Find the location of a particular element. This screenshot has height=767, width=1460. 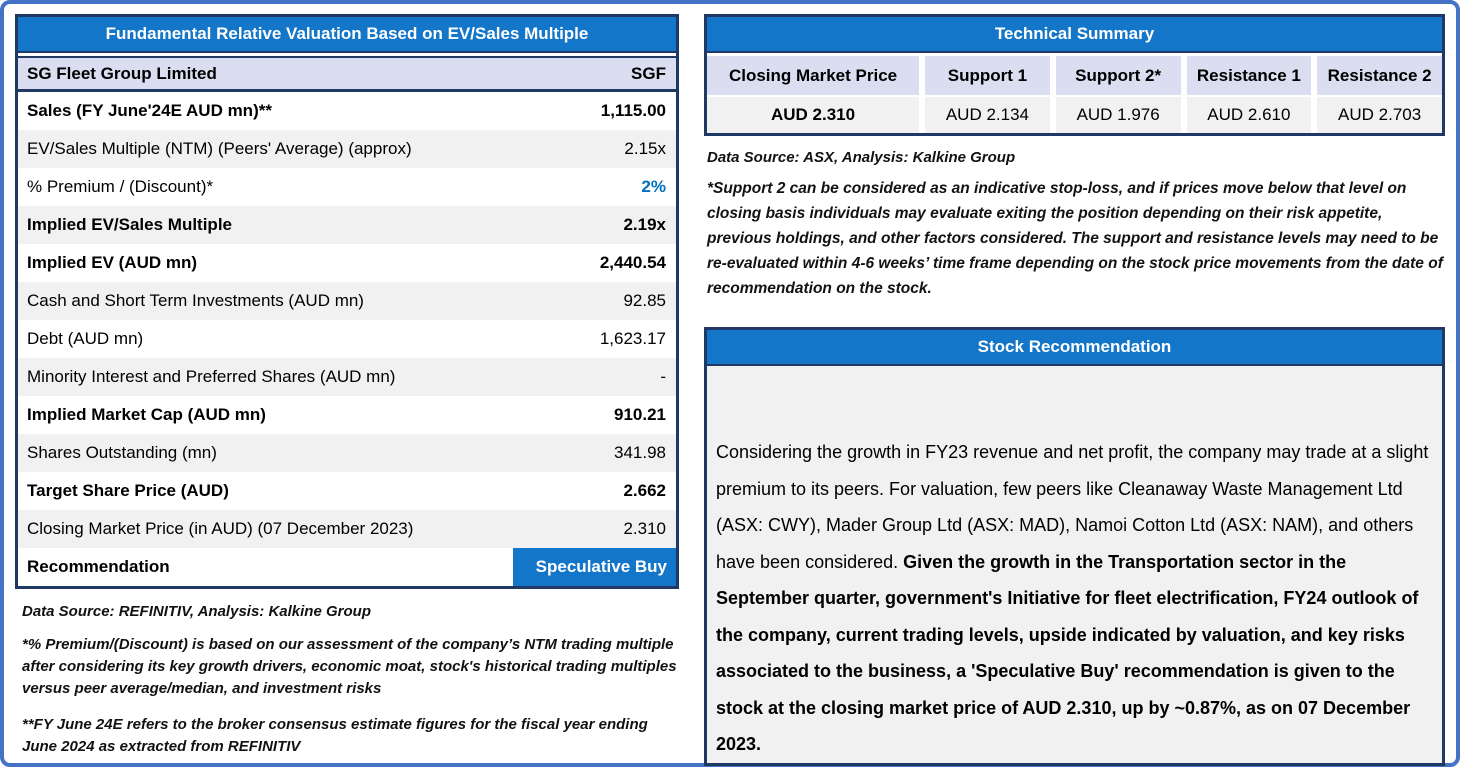

technical-price-value: AUD 2.703 is located at coordinates (1379, 115).